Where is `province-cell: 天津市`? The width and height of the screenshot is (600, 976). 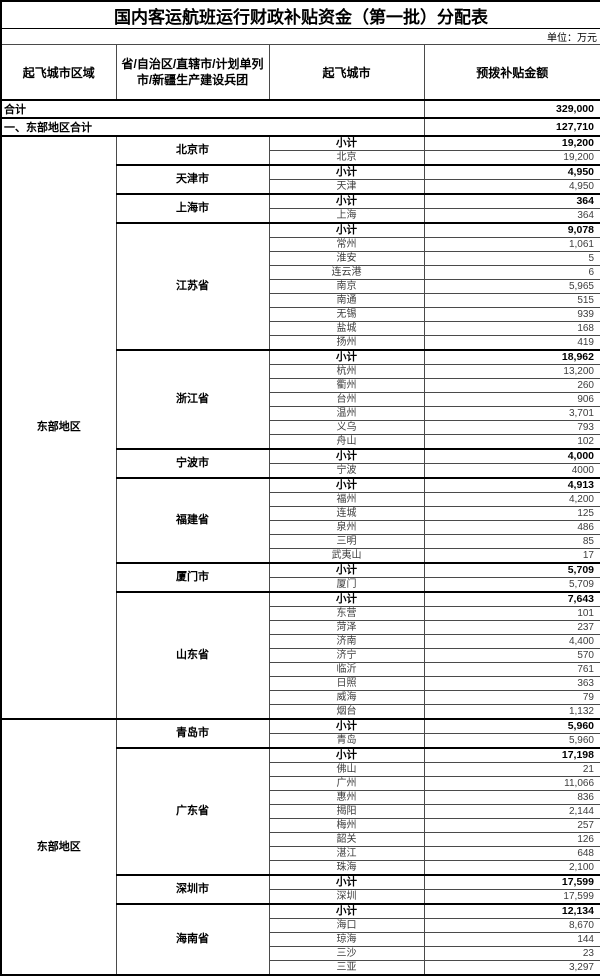
province-cell: 天津市 is located at coordinates (192, 179).